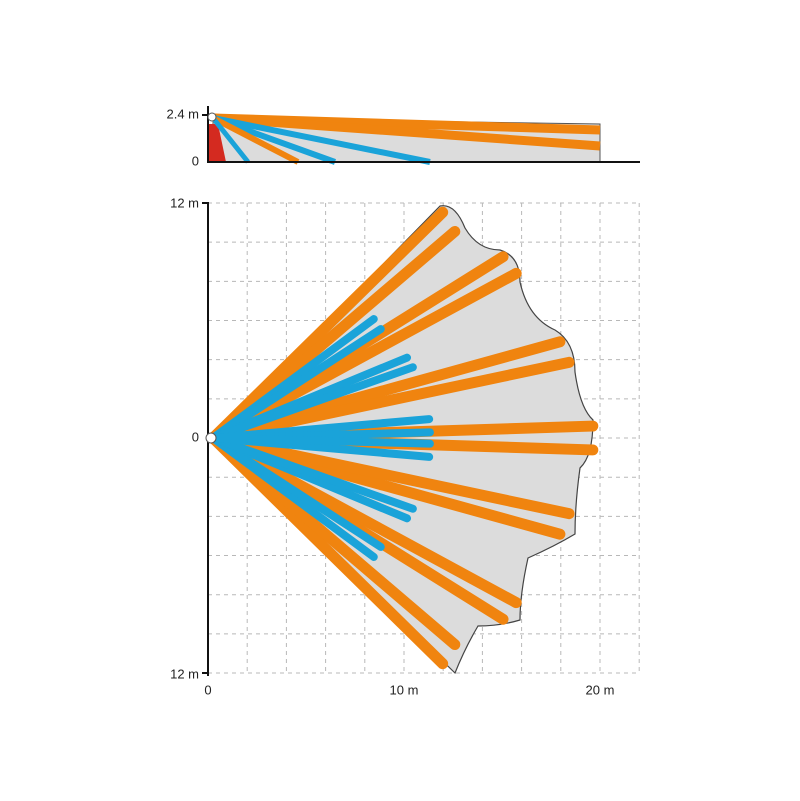  I want to click on y-label: 2.4 m, so click(182, 113).